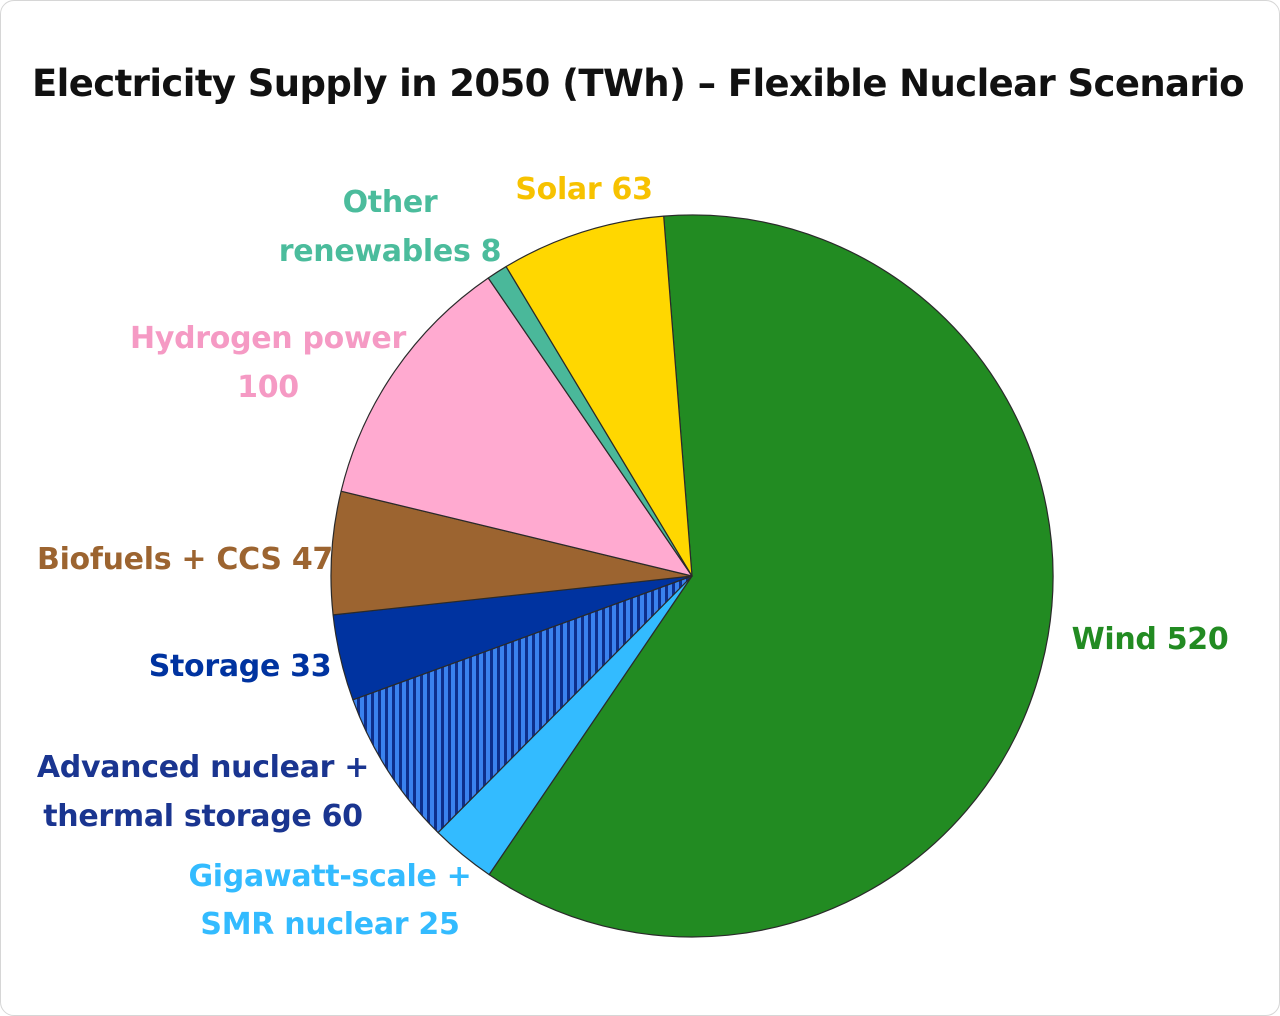 This screenshot has width=1280, height=1016. I want to click on label-line: Gigawatt-scale +, so click(329, 876).